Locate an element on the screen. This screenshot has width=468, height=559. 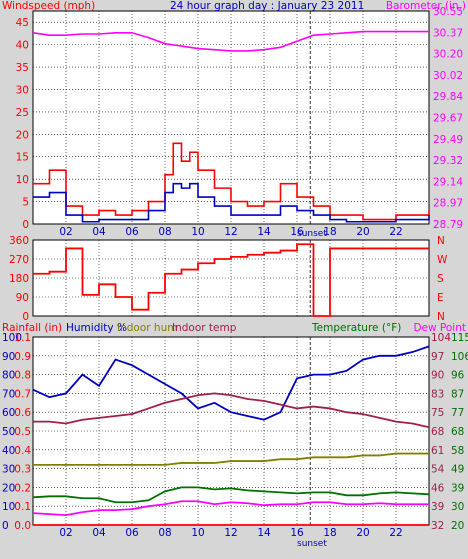
temperature-tick-label: 96 is located at coordinates (458, 376).